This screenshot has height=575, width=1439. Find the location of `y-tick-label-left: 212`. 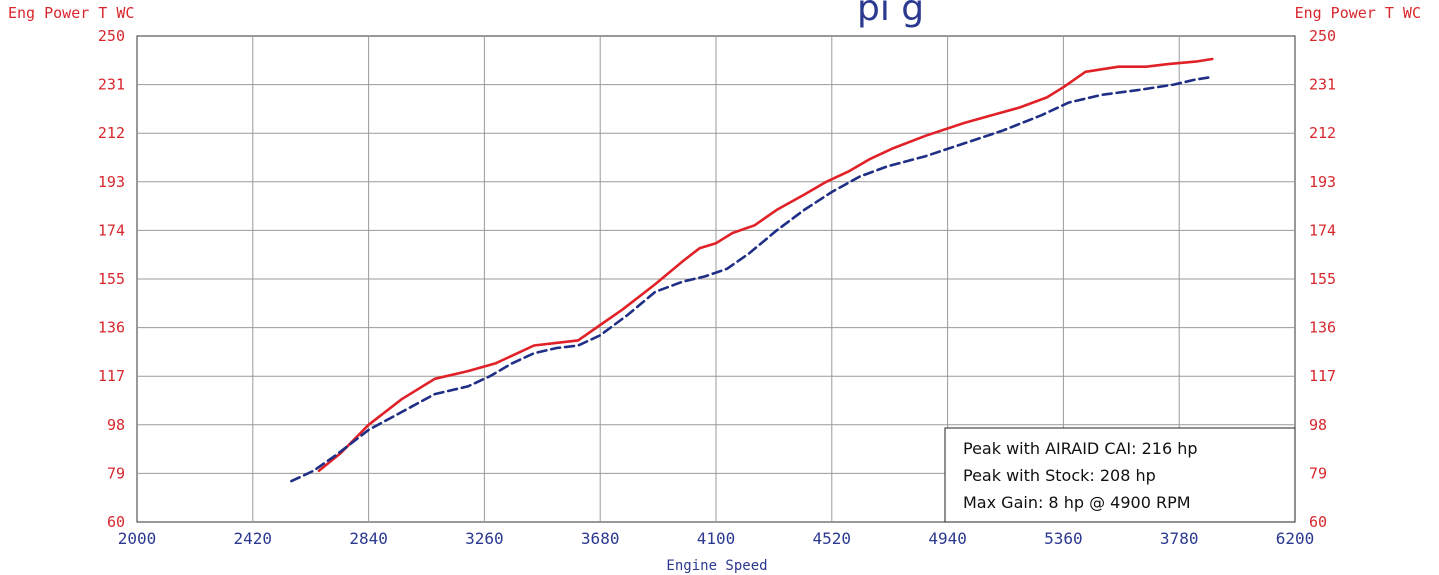

y-tick-label-left: 212 is located at coordinates (111, 133).